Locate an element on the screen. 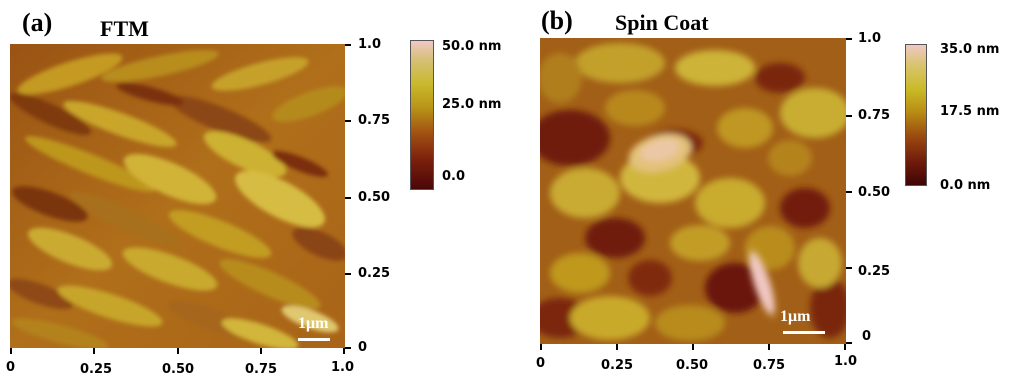 The width and height of the screenshot is (1010, 380). y-tick-label-a-5: 0 is located at coordinates (363, 347).